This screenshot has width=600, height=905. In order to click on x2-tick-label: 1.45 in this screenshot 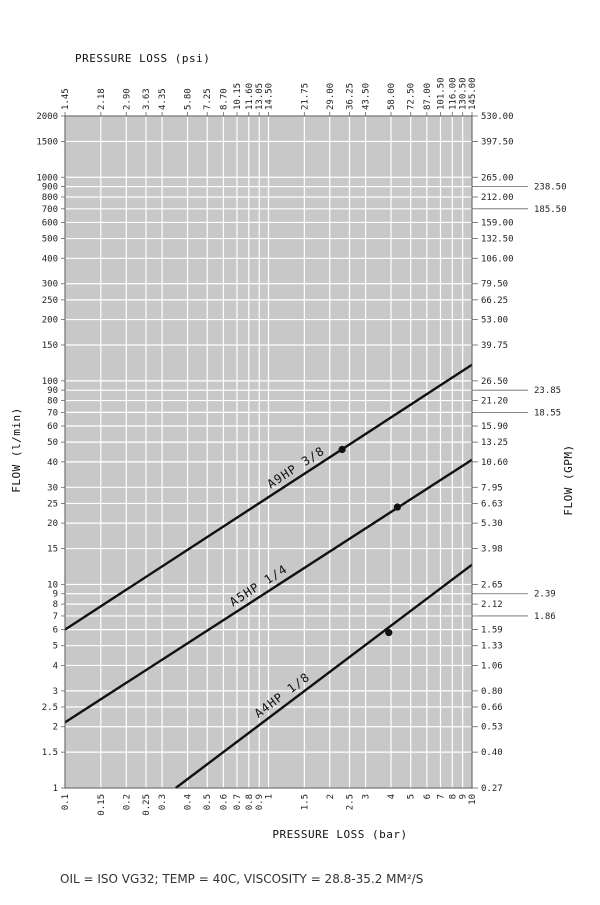, I will do `click(66, 99)`.